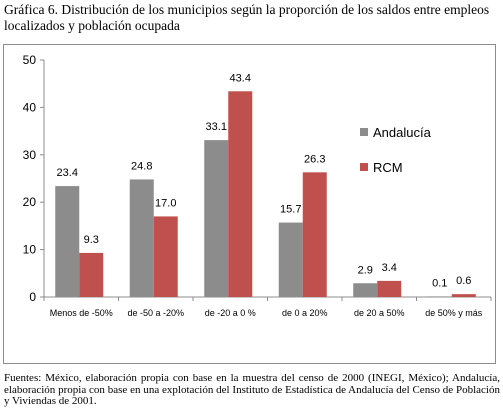 The height and width of the screenshot is (412, 503). Describe the element at coordinates (439, 283) in the screenshot. I see `data-label: 0.1` at that location.